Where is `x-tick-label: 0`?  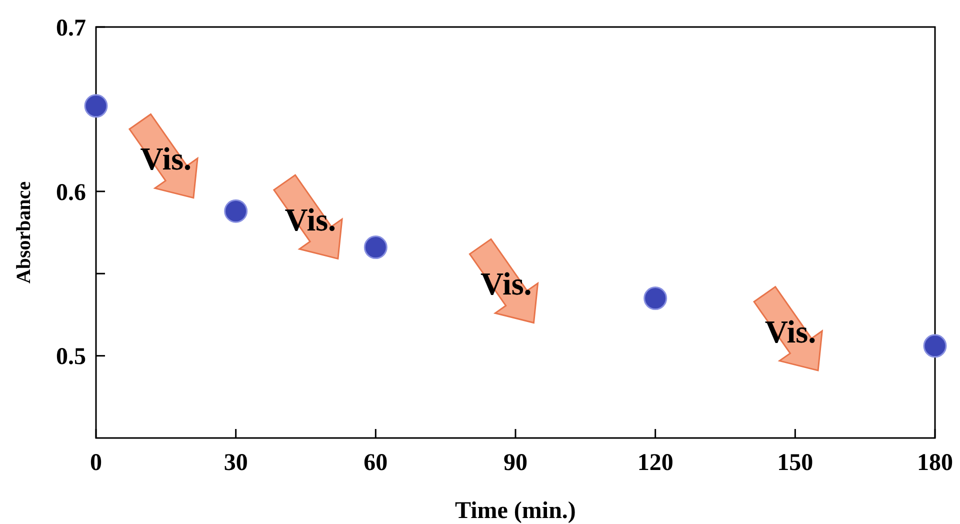
x-tick-label: 0 is located at coordinates (96, 463).